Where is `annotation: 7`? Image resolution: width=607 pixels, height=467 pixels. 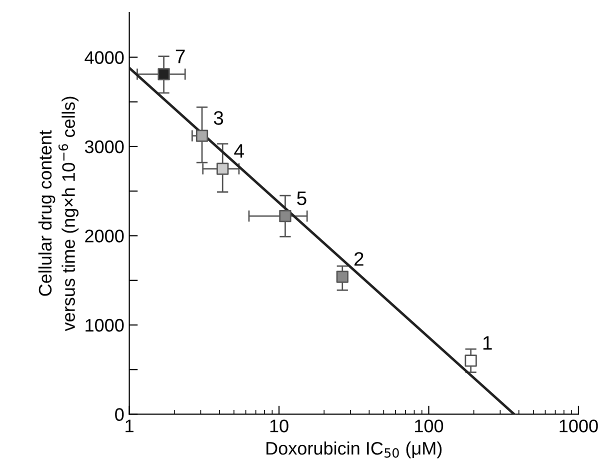
annotation: 7 is located at coordinates (180, 57).